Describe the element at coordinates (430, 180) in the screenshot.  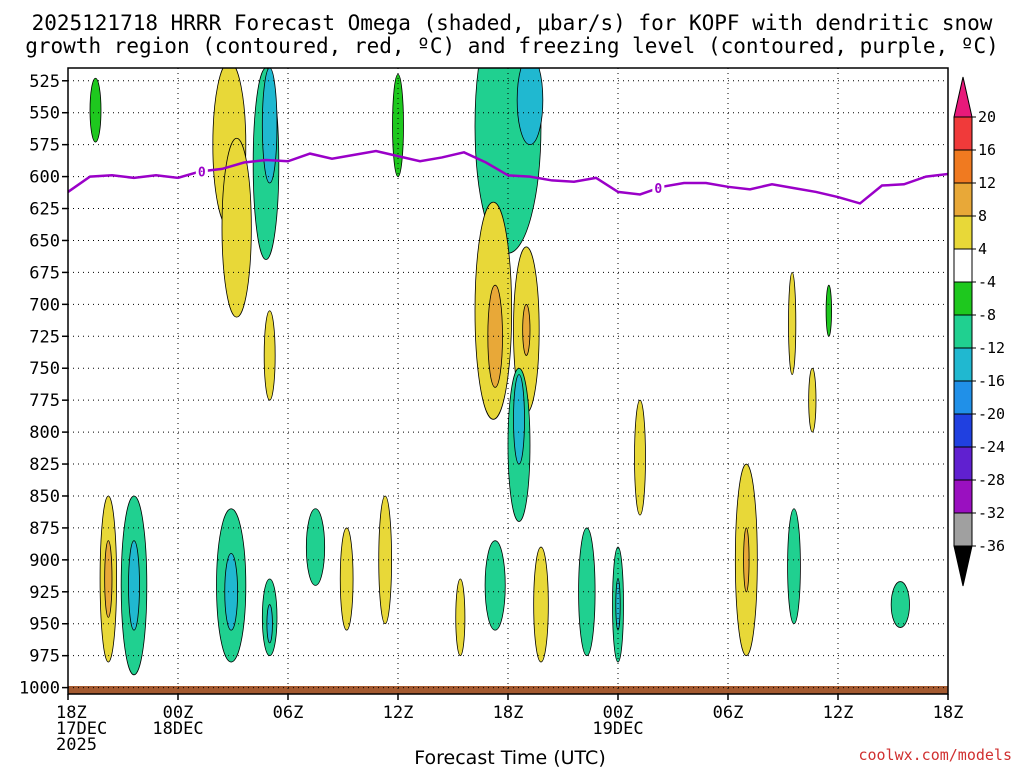
I see `freezing-level-labels: 00` at that location.